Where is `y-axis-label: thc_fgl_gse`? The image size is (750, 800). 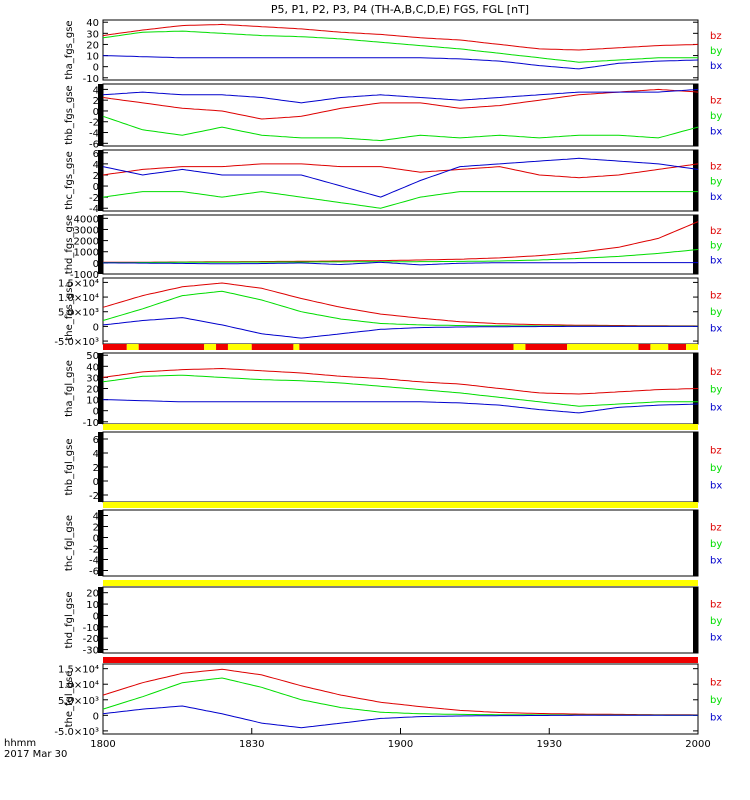
y-axis-label: thc_fgl_gse is located at coordinates (69, 543).